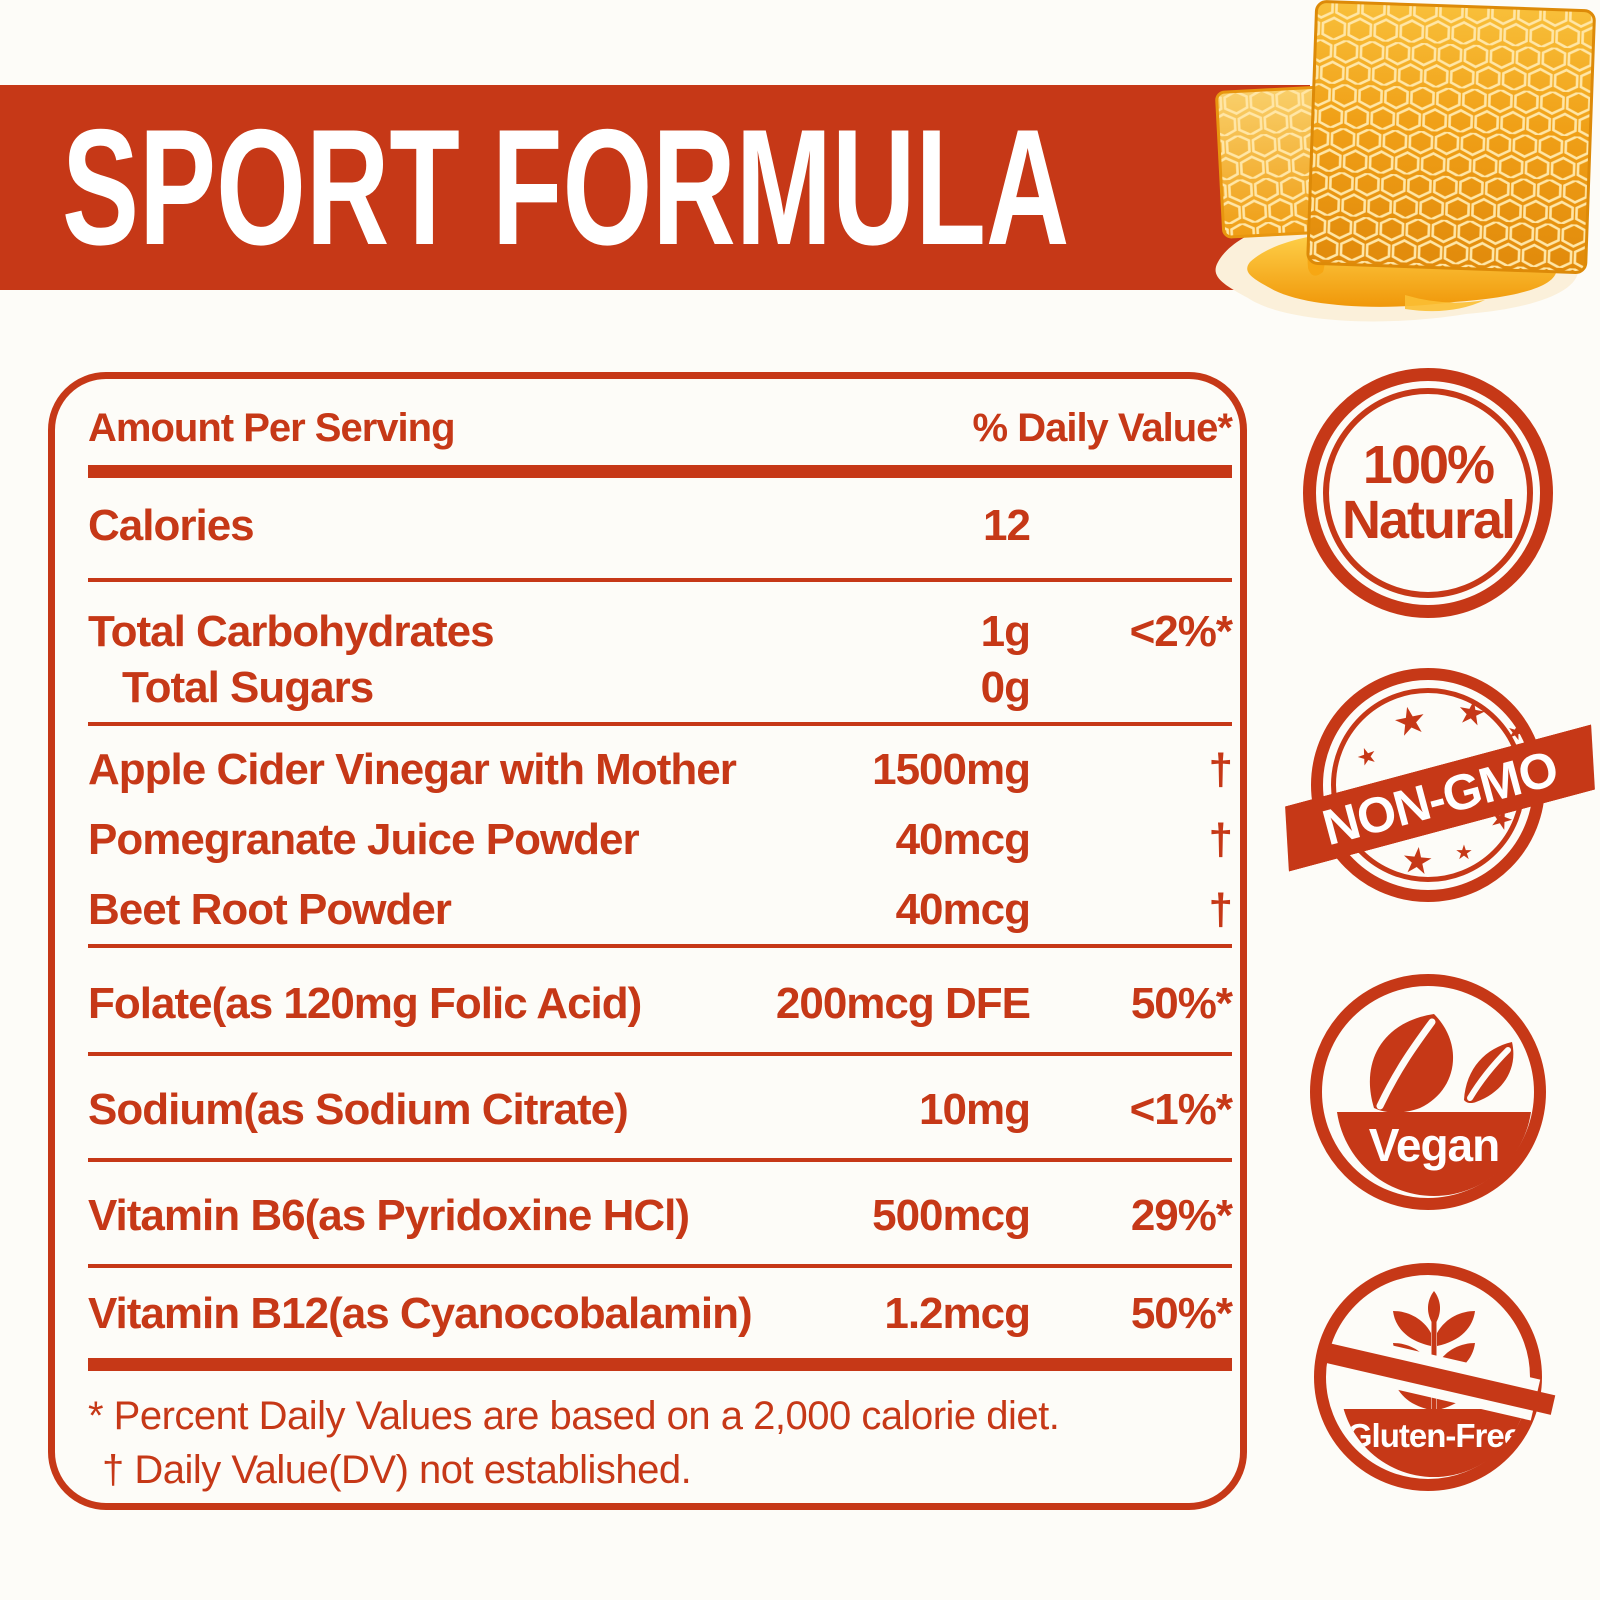 Image resolution: width=1600 pixels, height=1600 pixels. Describe the element at coordinates (1434, 1145) in the screenshot. I see `badge-vegan-label: Vegan` at that location.